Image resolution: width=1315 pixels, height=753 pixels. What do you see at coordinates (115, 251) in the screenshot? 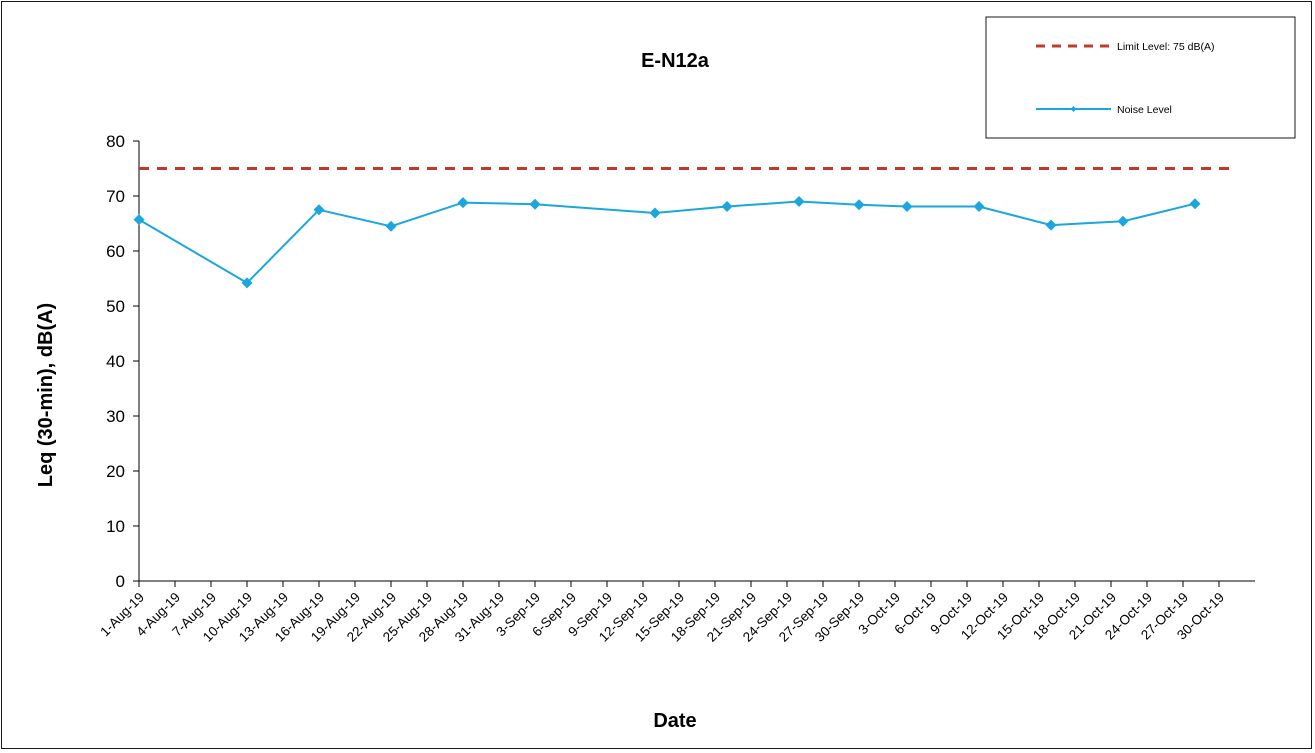
I see `y-tick-label: 60` at bounding box center [115, 251].